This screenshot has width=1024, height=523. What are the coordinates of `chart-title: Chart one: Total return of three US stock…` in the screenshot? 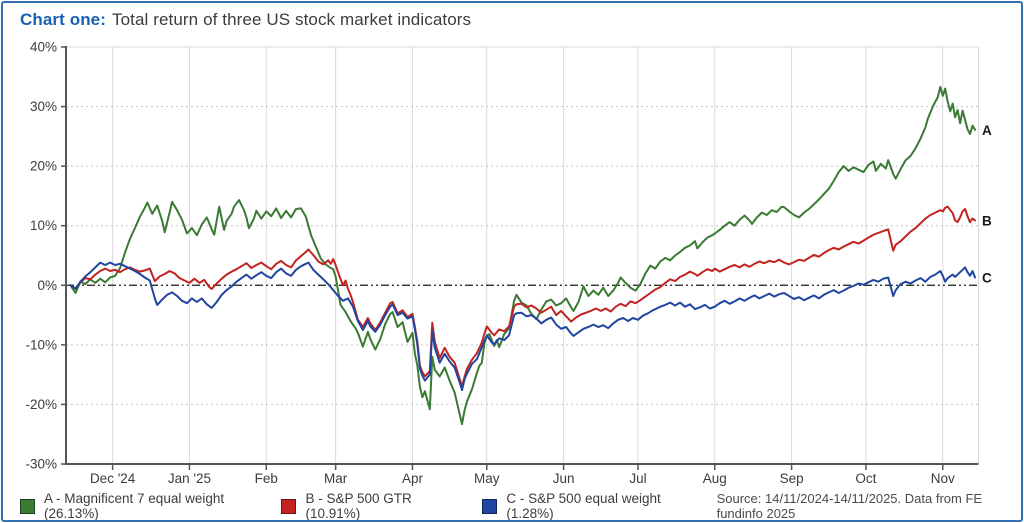 It's located at (245, 20).